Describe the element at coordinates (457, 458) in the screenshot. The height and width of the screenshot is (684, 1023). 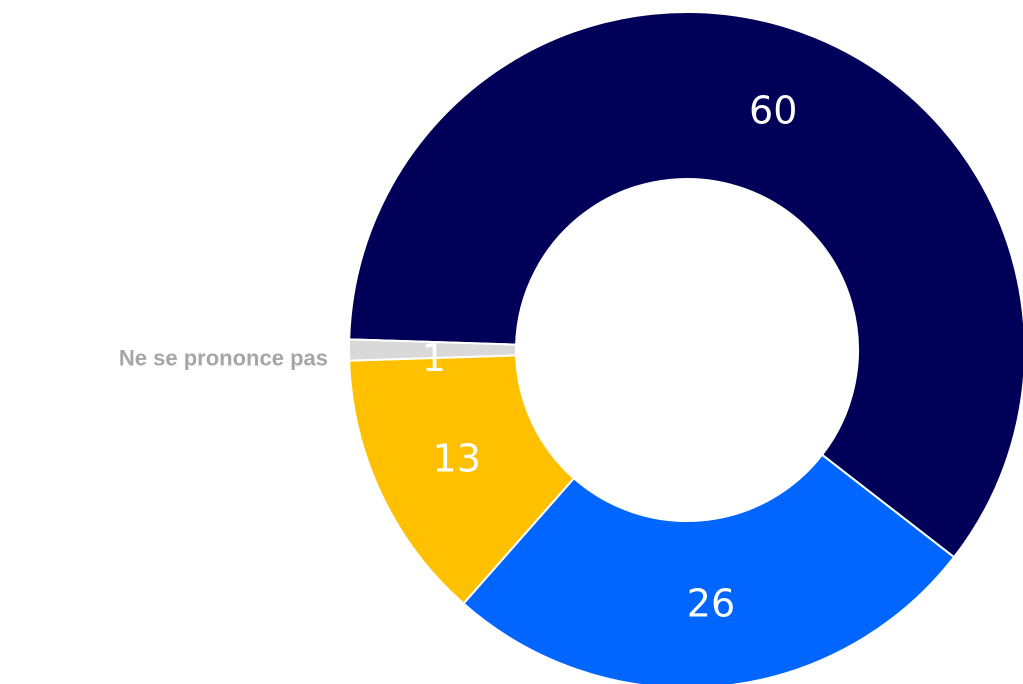
I see `data-label-13: 13` at that location.